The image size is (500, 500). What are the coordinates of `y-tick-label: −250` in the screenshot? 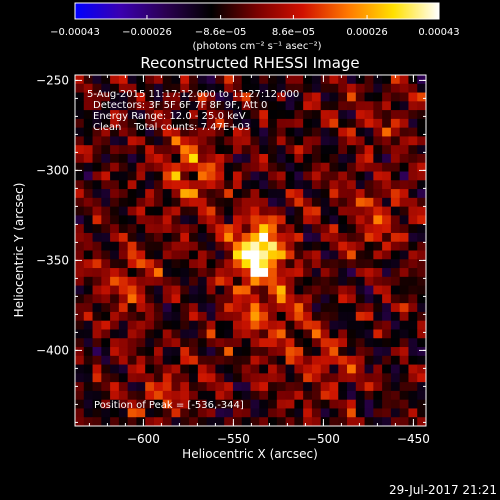 It's located at (52, 80).